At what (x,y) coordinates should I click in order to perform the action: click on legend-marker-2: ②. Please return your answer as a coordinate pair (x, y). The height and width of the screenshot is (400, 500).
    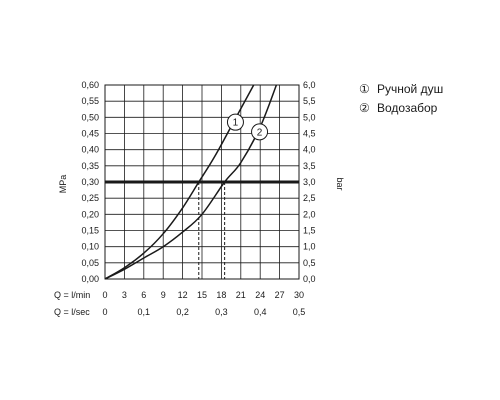
    Looking at the image, I should click on (364, 108).